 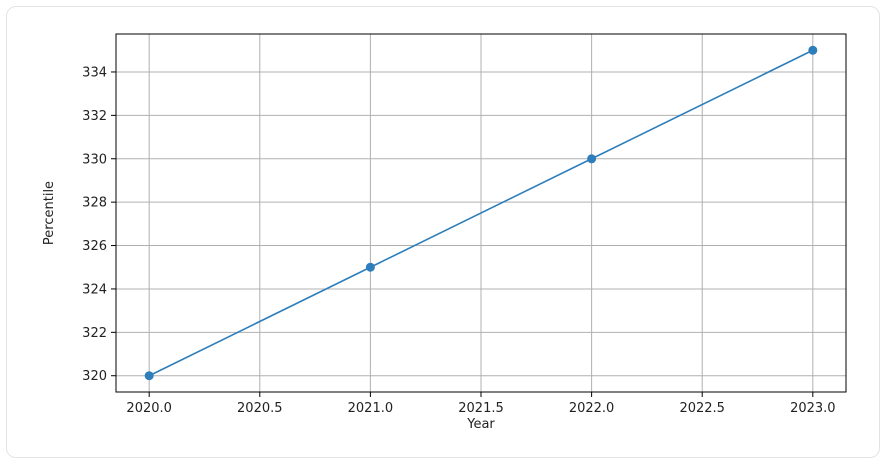 What do you see at coordinates (49, 213) in the screenshot?
I see `y-axis-label: Percentile` at bounding box center [49, 213].